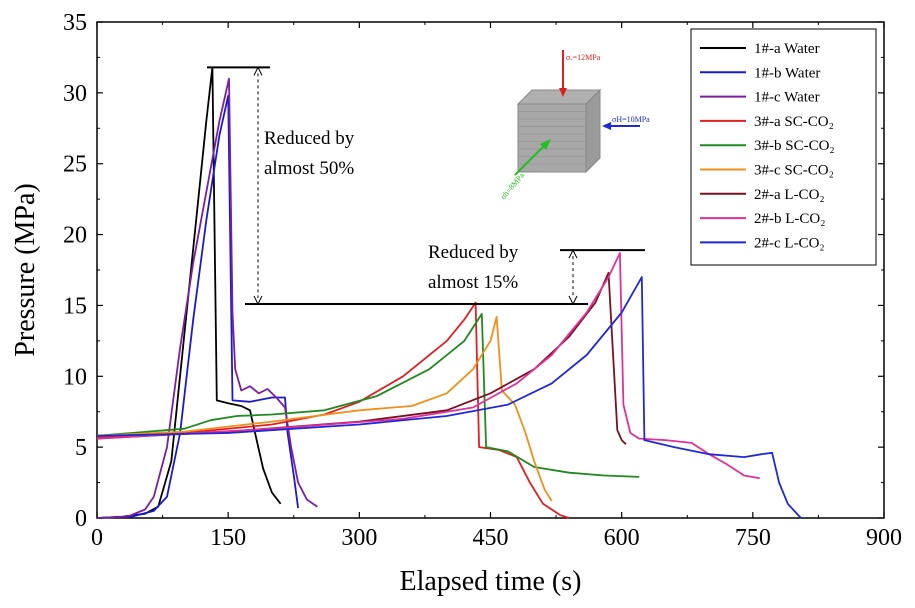  What do you see at coordinates (631, 119) in the screenshot?
I see `max-horizontal-stress-label: σH=10MPa` at bounding box center [631, 119].